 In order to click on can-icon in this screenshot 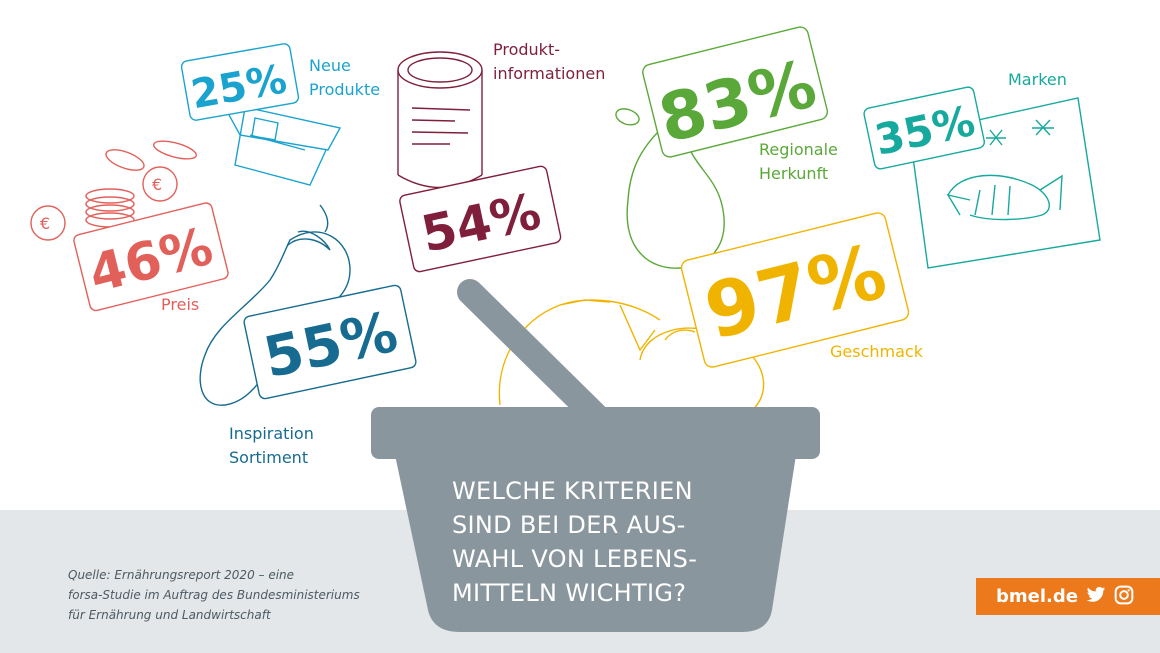, I will do `click(440, 120)`.